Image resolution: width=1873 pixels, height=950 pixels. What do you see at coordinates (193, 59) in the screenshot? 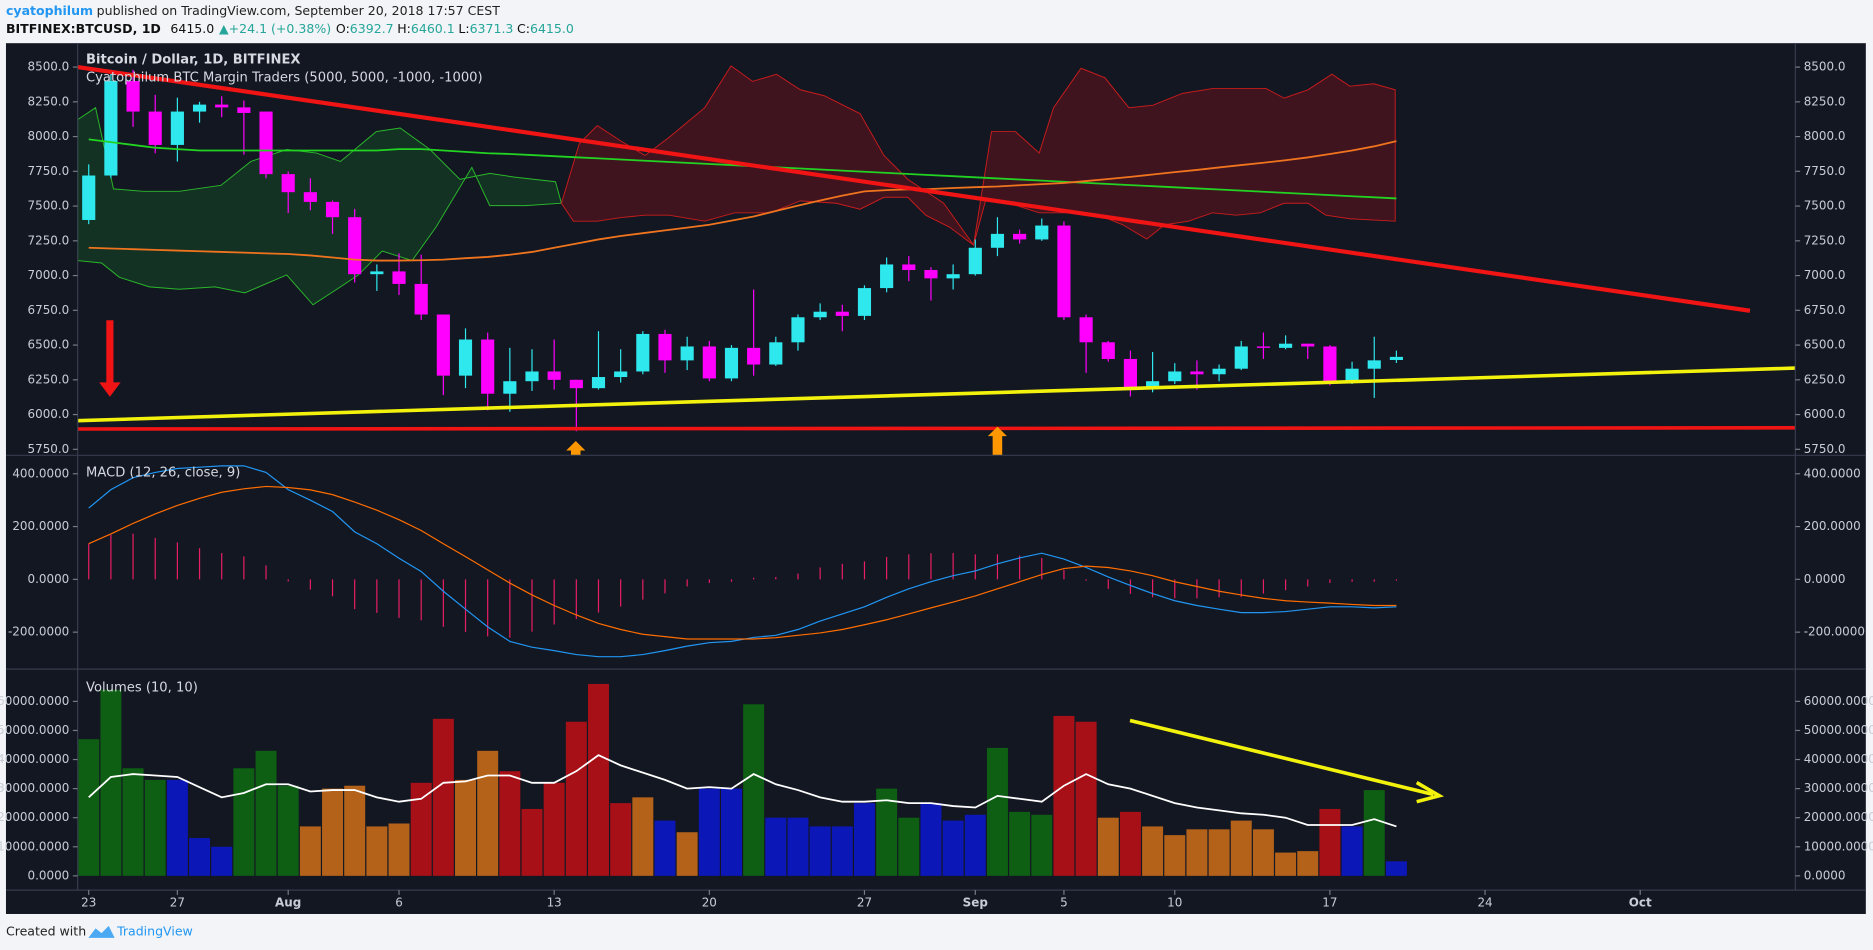
I see `chart-title: Bitcoin / Dollar, 1D, BITFINEX` at bounding box center [193, 59].